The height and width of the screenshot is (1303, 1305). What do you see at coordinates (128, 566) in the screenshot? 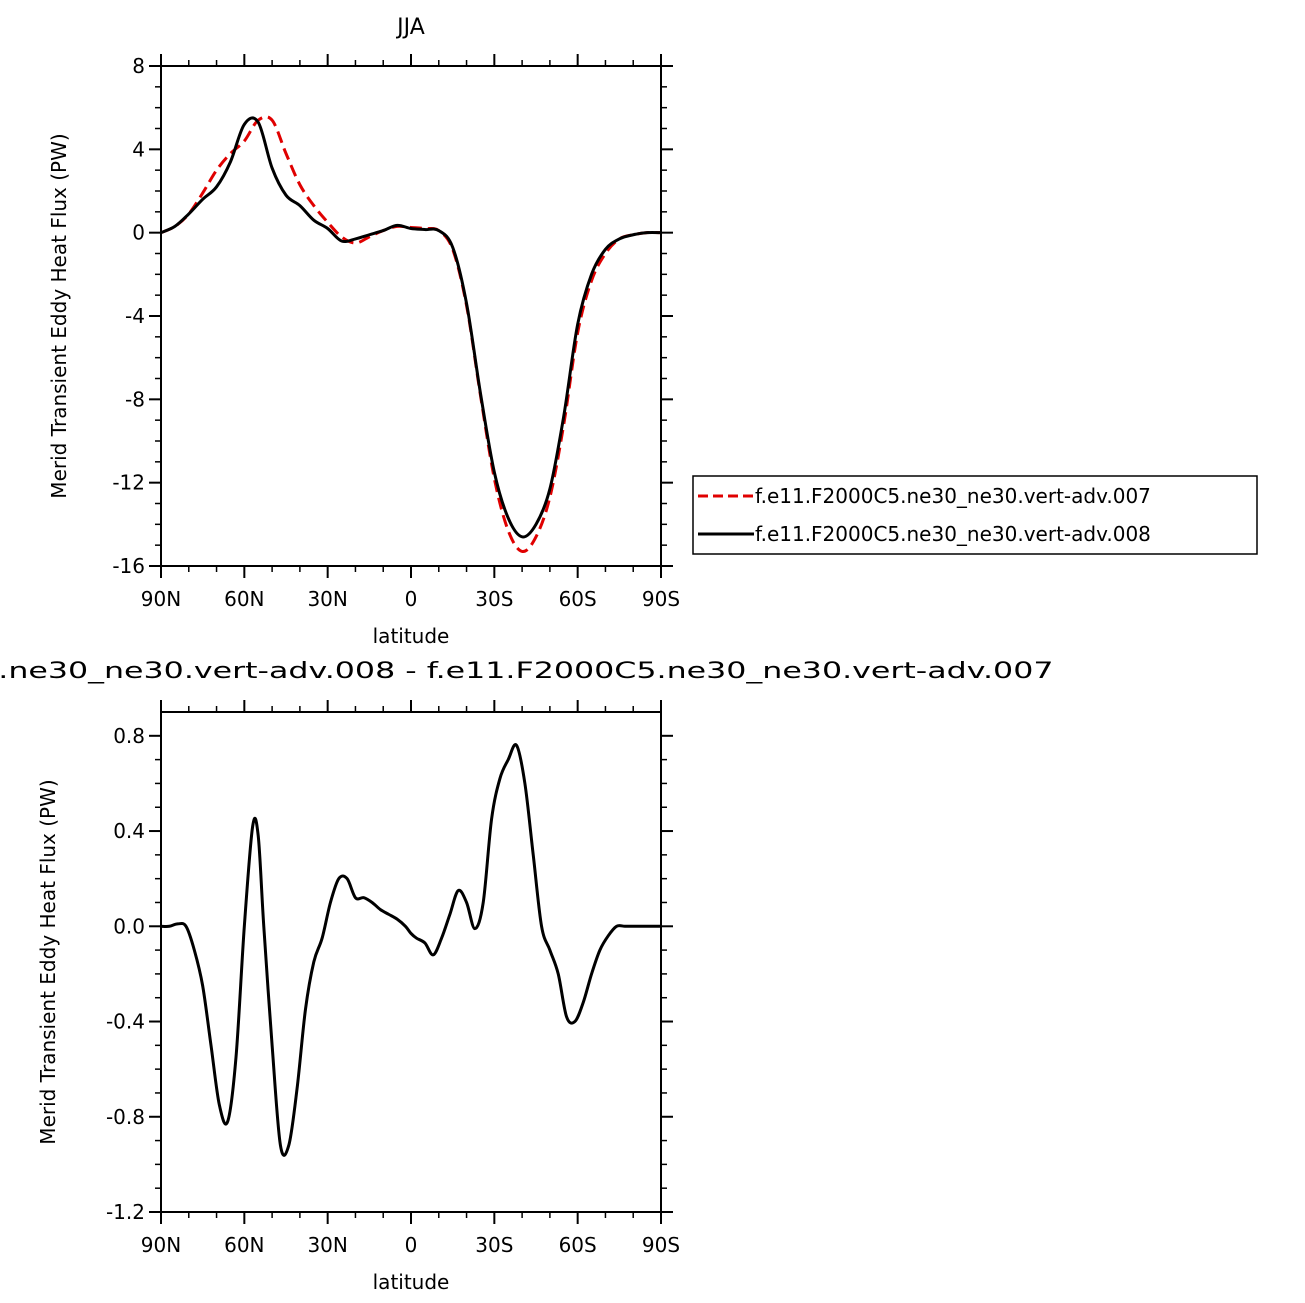
I see `y-tick-label: -16` at bounding box center [128, 566].